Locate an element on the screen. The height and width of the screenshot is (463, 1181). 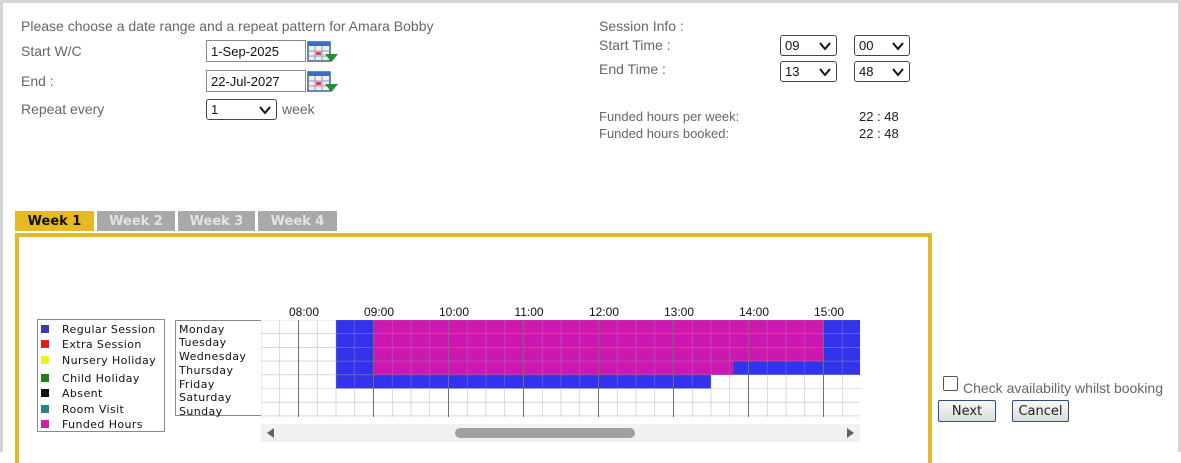
check-availability-checkbox is located at coordinates (950, 383).